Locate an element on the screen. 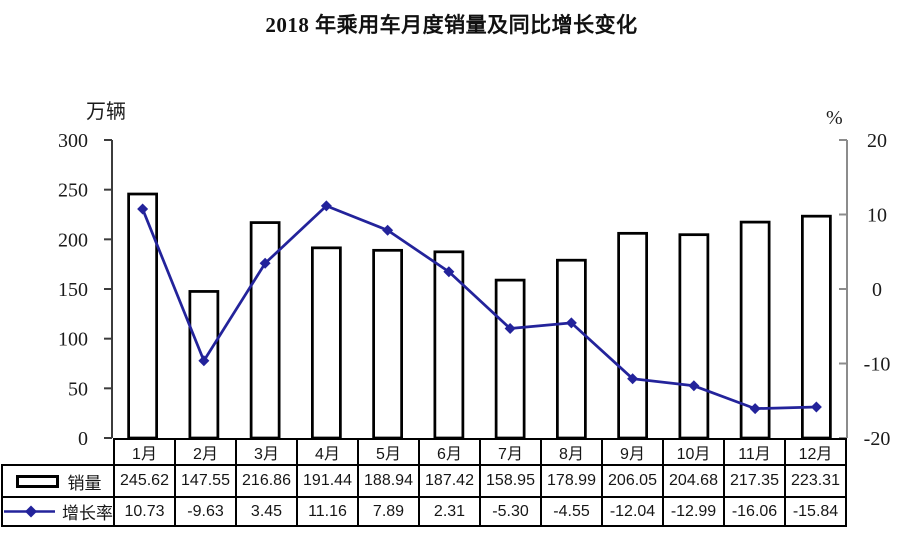 This screenshot has width=903, height=542. sales-value-cell: 178.99 is located at coordinates (571, 481).